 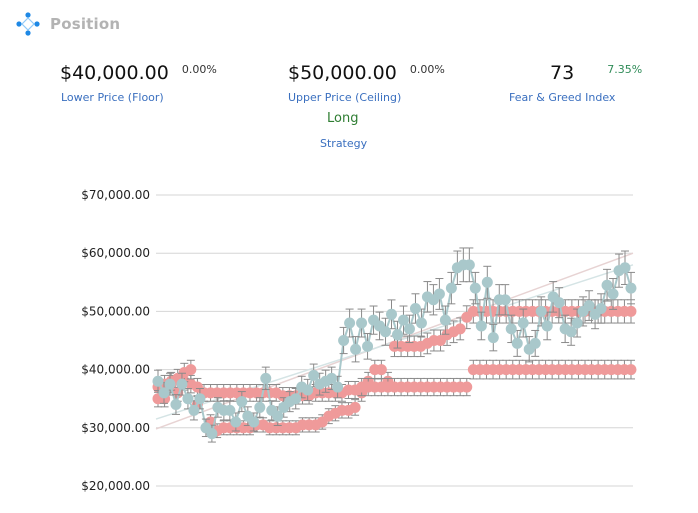 What do you see at coordinates (344, 143) in the screenshot?
I see `strategy-label: Strategy` at bounding box center [344, 143].